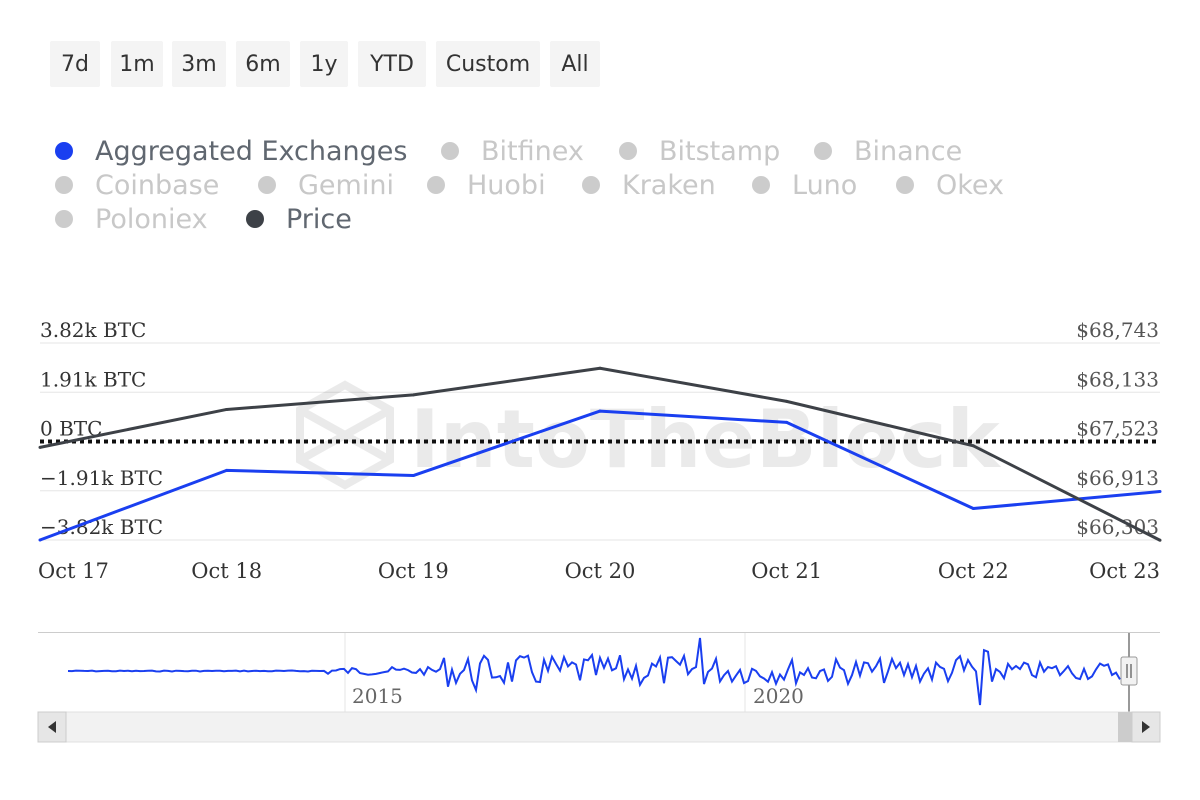  What do you see at coordinates (1125, 727) in the screenshot?
I see `scrollbar-thumb` at bounding box center [1125, 727].